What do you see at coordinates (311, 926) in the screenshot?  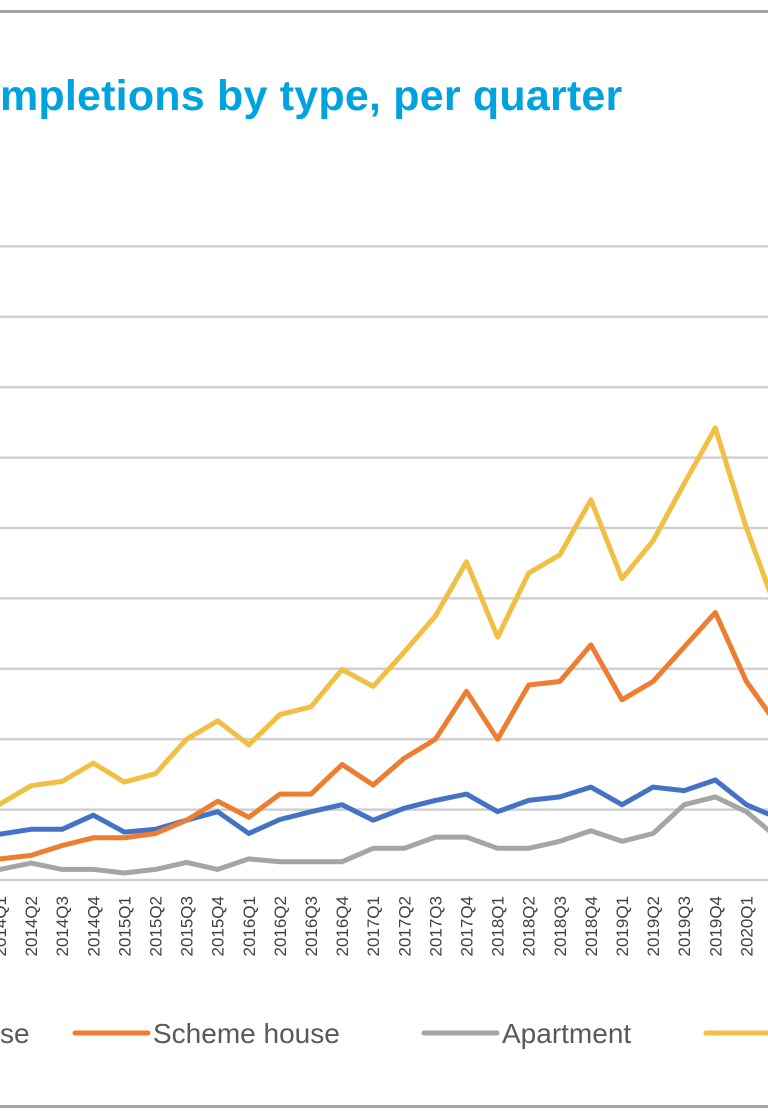 I see `x-tick-label: 2016Q3` at bounding box center [311, 926].